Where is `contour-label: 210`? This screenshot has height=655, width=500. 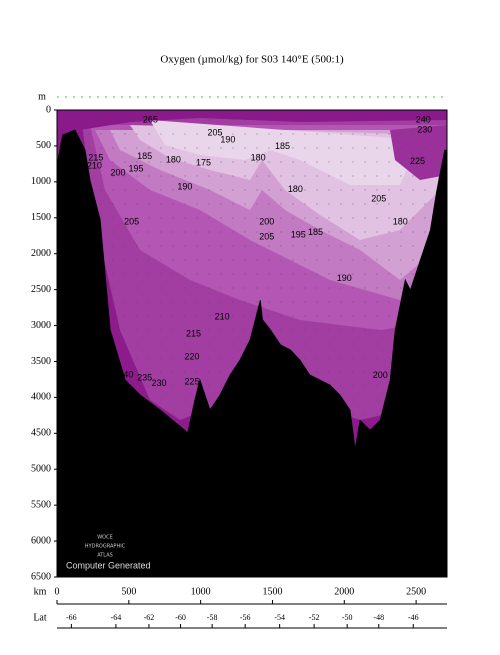
contour-label: 210 is located at coordinates (94, 165).